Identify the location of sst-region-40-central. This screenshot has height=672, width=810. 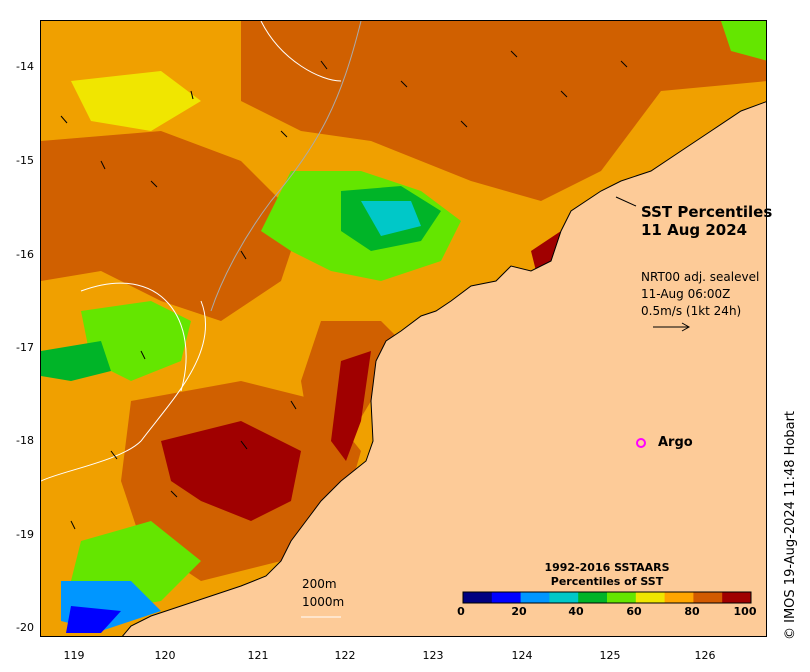
(391, 218).